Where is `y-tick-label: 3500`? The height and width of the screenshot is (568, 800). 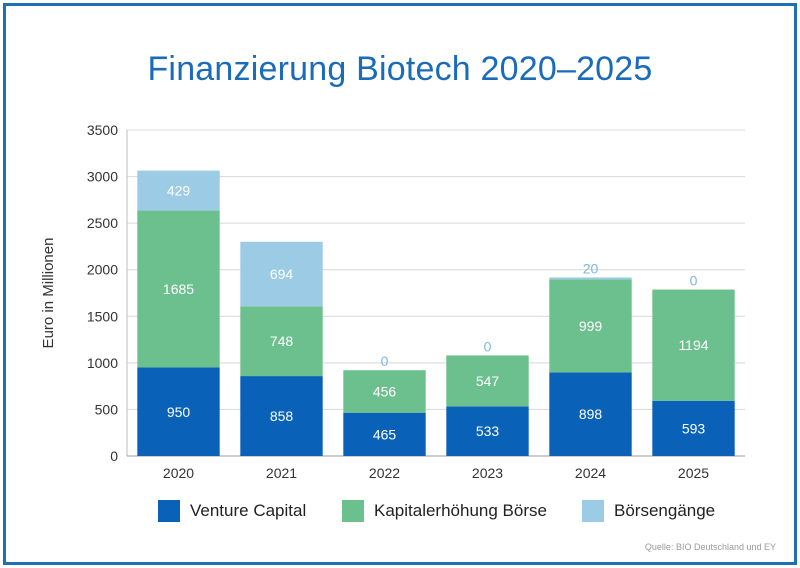
y-tick-label: 3500 is located at coordinates (102, 130).